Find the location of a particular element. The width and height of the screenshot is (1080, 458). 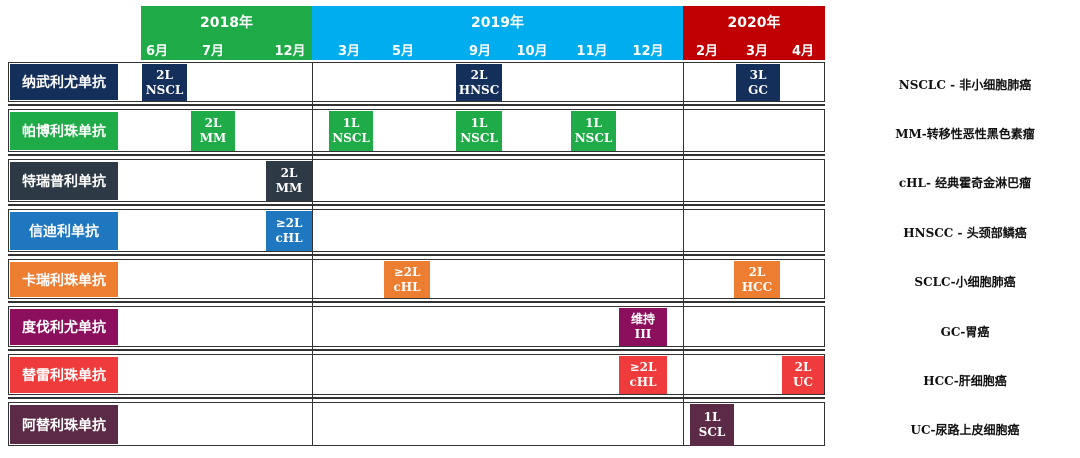

approval-marker: 维持 III is located at coordinates (643, 327).